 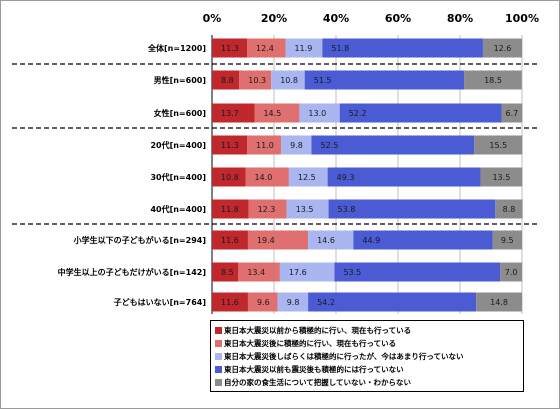 I want to click on data-label: 52.2, so click(x=358, y=113).